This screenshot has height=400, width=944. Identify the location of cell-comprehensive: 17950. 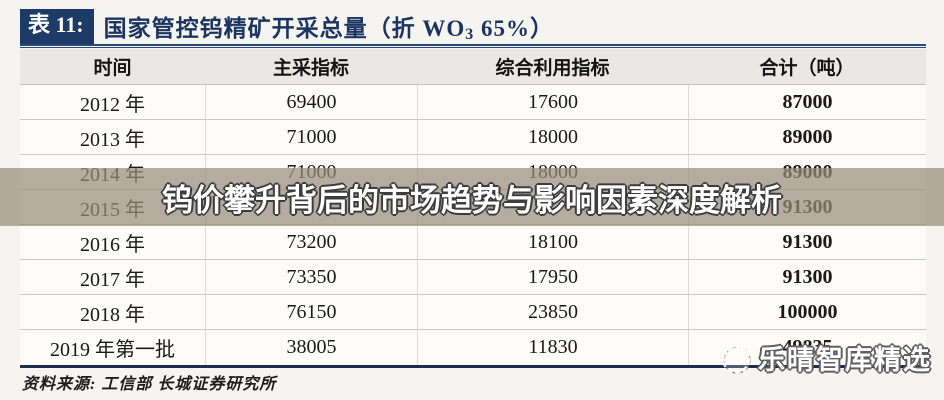
(552, 277).